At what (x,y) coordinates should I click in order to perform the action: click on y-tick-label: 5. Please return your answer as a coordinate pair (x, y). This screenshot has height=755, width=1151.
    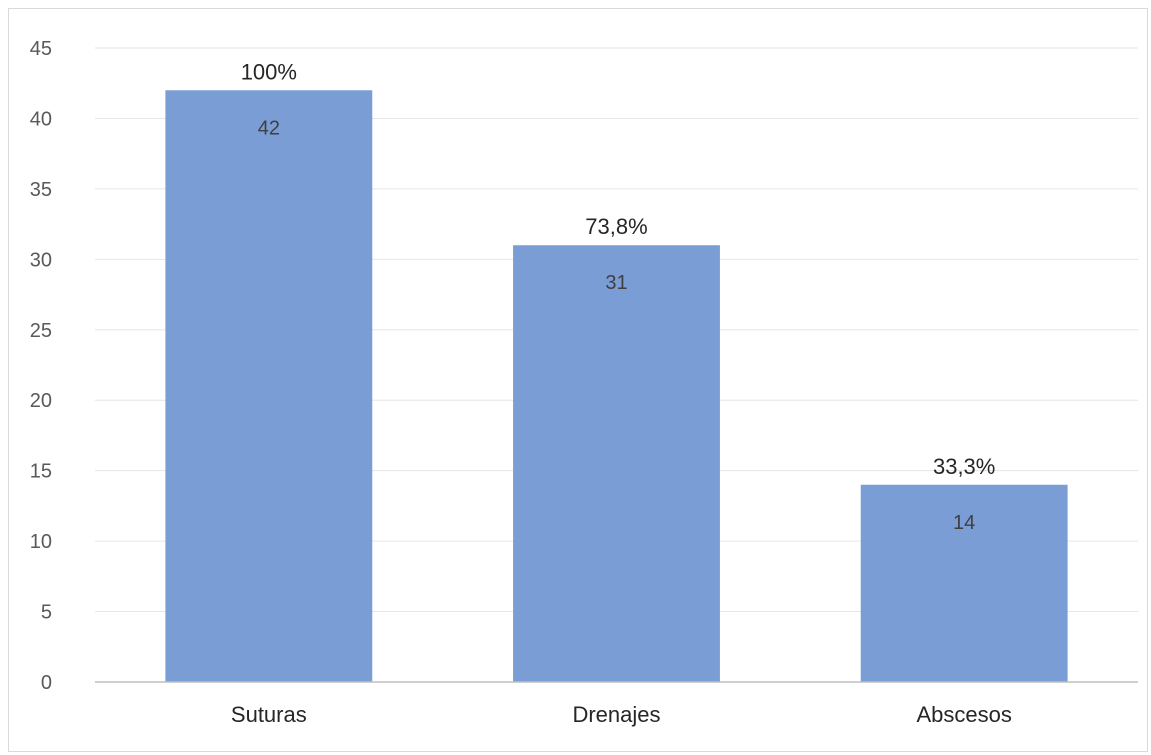
    Looking at the image, I should click on (46, 613).